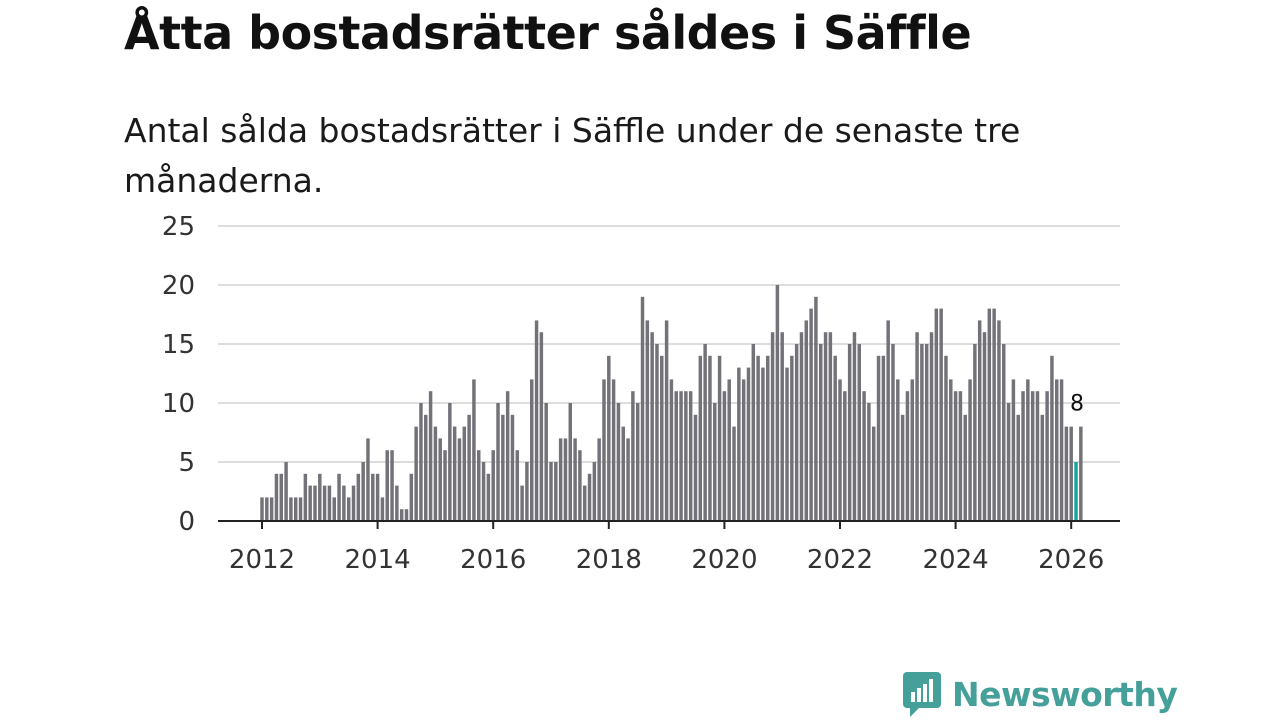 The height and width of the screenshot is (720, 1280). Describe the element at coordinates (178, 286) in the screenshot. I see `y-tick-label: 20` at that location.